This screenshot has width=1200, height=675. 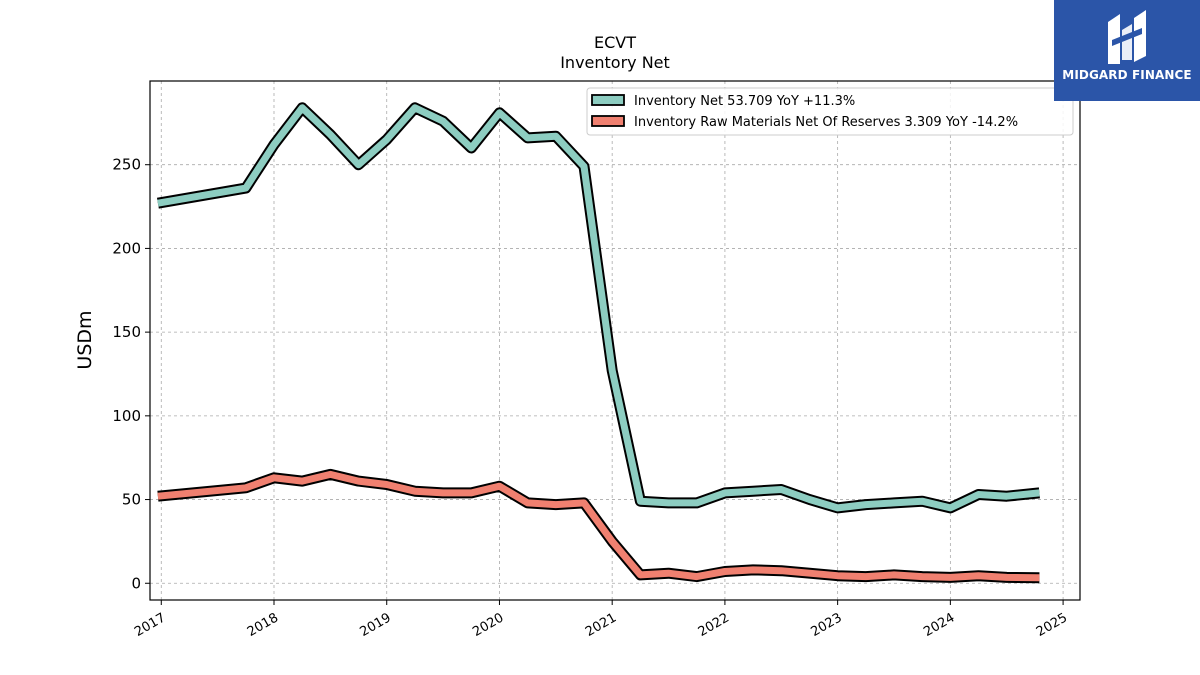 What do you see at coordinates (126, 248) in the screenshot?
I see `y-tick-label: 200` at bounding box center [126, 248].